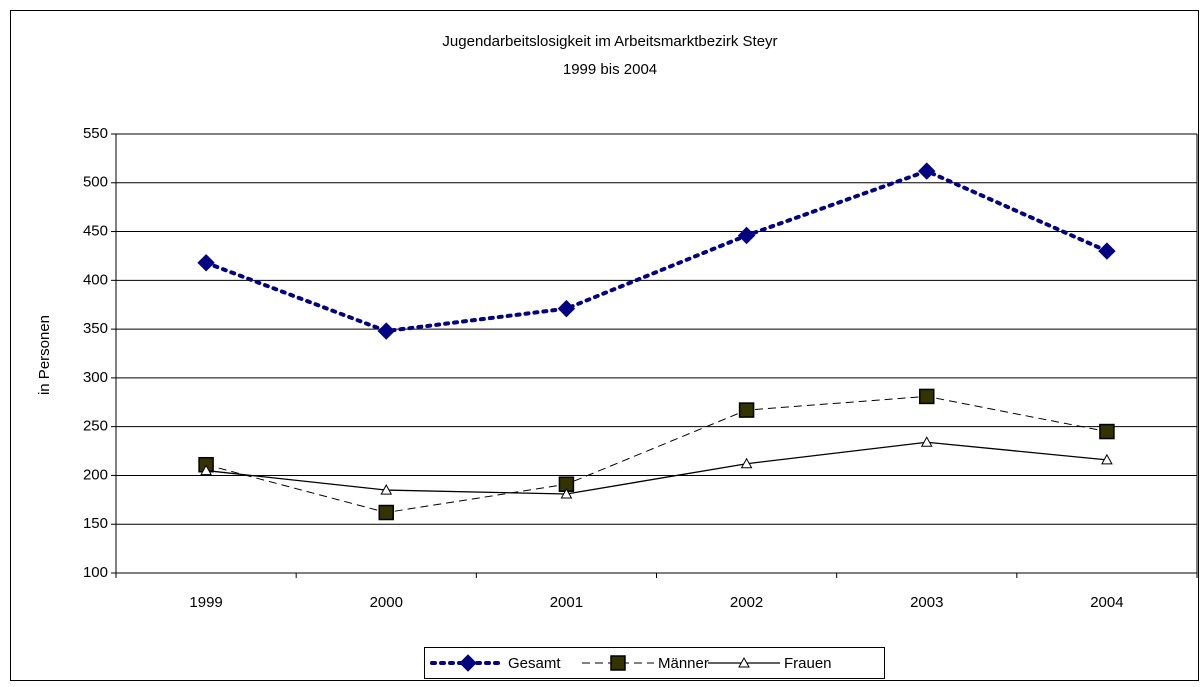  What do you see at coordinates (654, 663) in the screenshot?
I see `legend-box` at bounding box center [654, 663].